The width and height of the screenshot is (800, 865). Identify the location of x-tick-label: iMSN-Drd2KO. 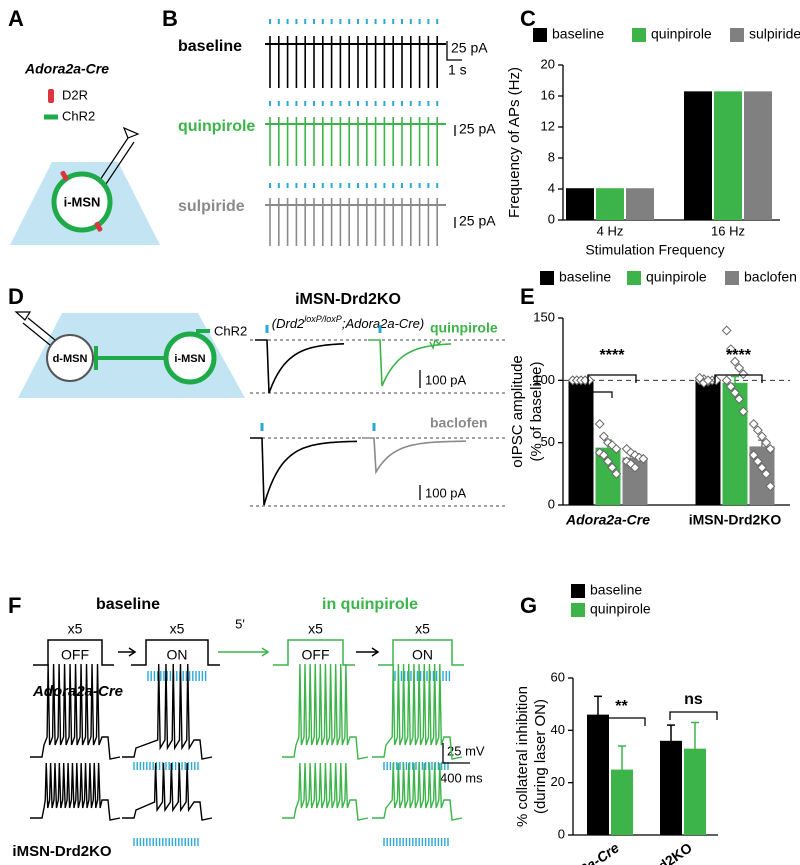
(735, 520).